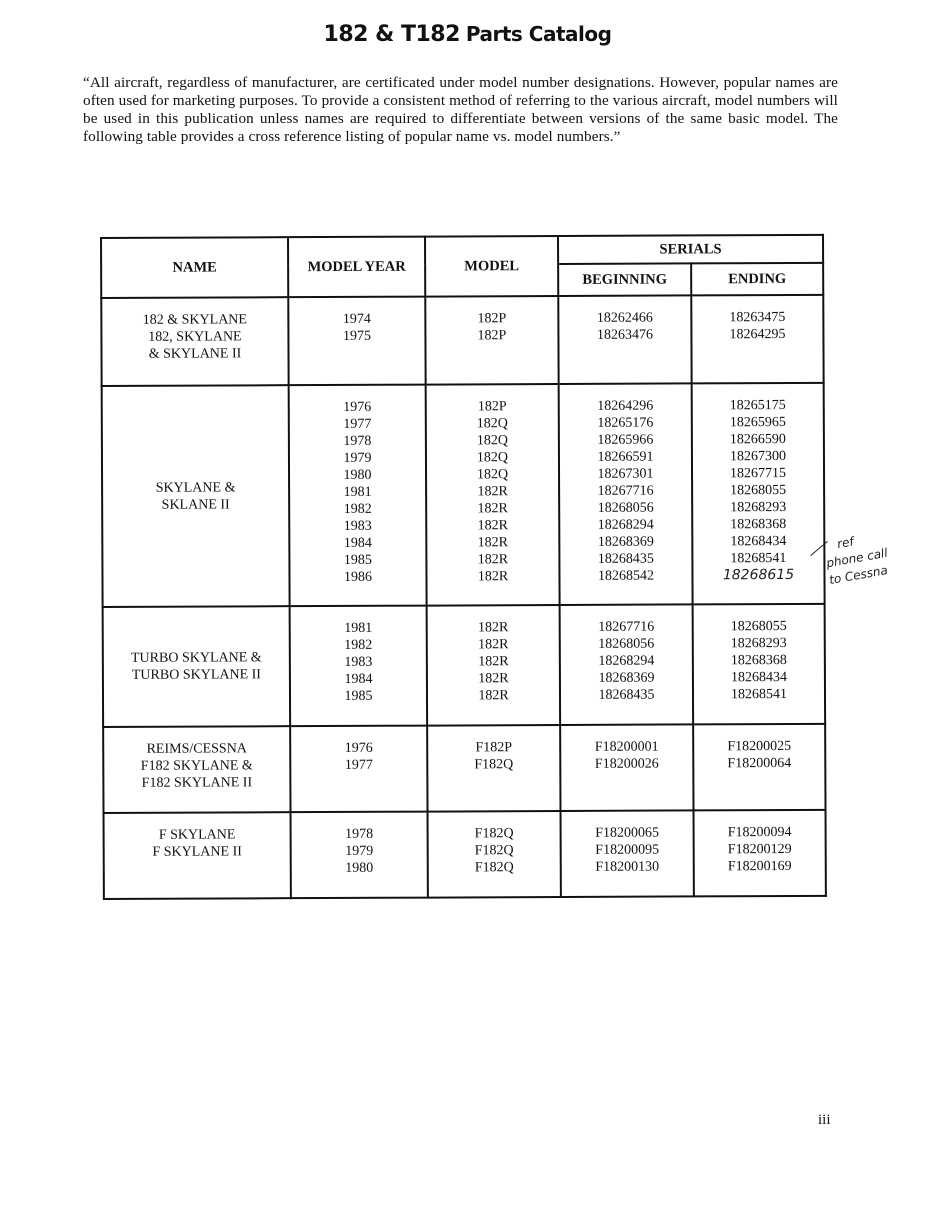 The width and height of the screenshot is (935, 1211). I want to click on beginning-serial-cell: F18200001 F18200026, so click(627, 767).